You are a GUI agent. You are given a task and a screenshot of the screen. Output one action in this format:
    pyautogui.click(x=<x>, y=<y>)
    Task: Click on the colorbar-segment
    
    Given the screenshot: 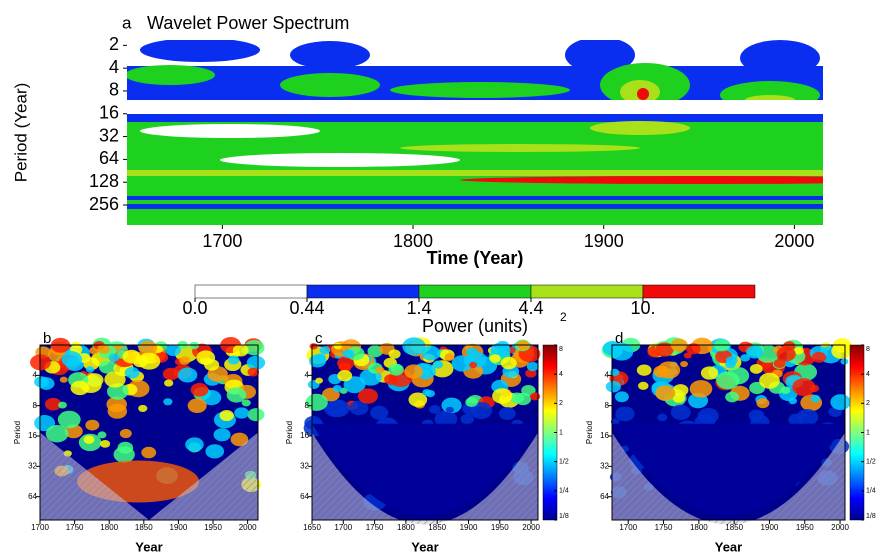 What is the action you would take?
    pyautogui.click(x=475, y=291)
    